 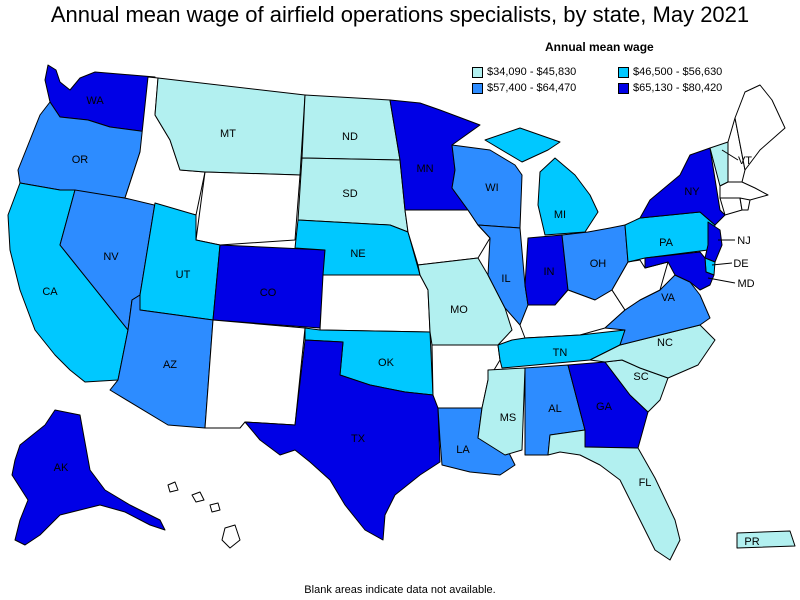 What do you see at coordinates (614, 495) in the screenshot?
I see `state-FL` at bounding box center [614, 495].